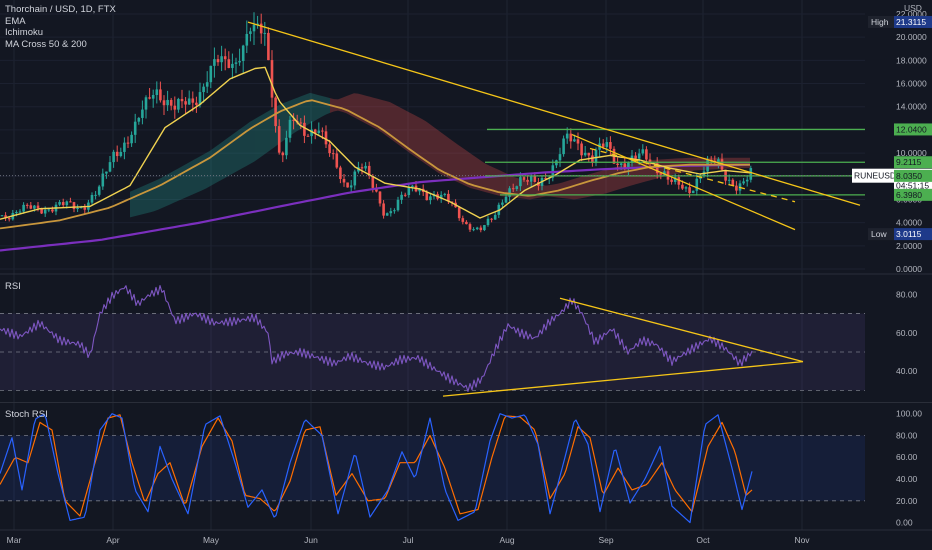 The image size is (932, 550). What do you see at coordinates (909, 223) in the screenshot?
I see `price-axis-tick: 4.0000` at bounding box center [909, 223].